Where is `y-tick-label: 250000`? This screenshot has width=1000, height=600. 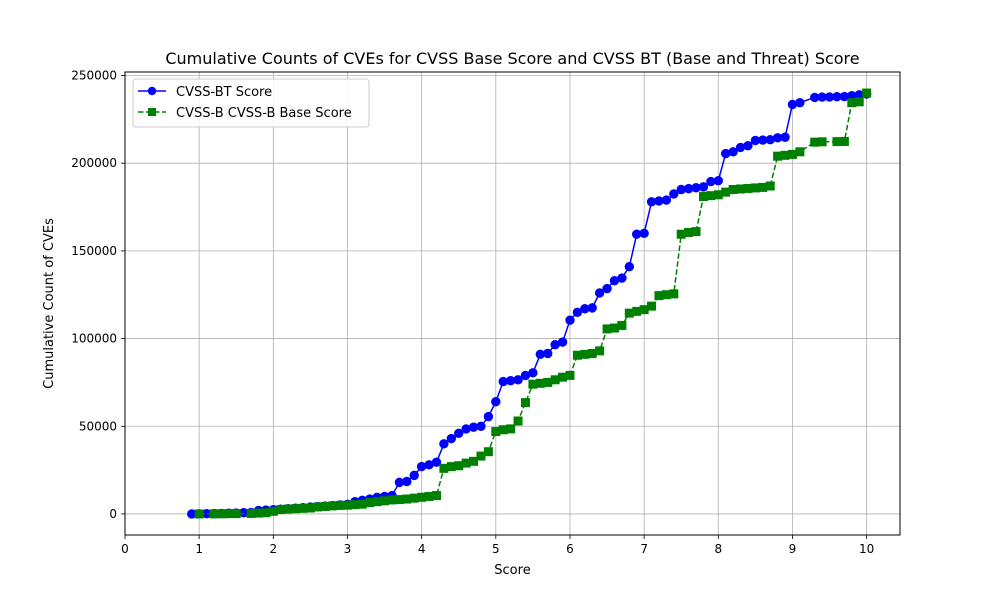
y-tick-label: 250000 is located at coordinates (94, 76).